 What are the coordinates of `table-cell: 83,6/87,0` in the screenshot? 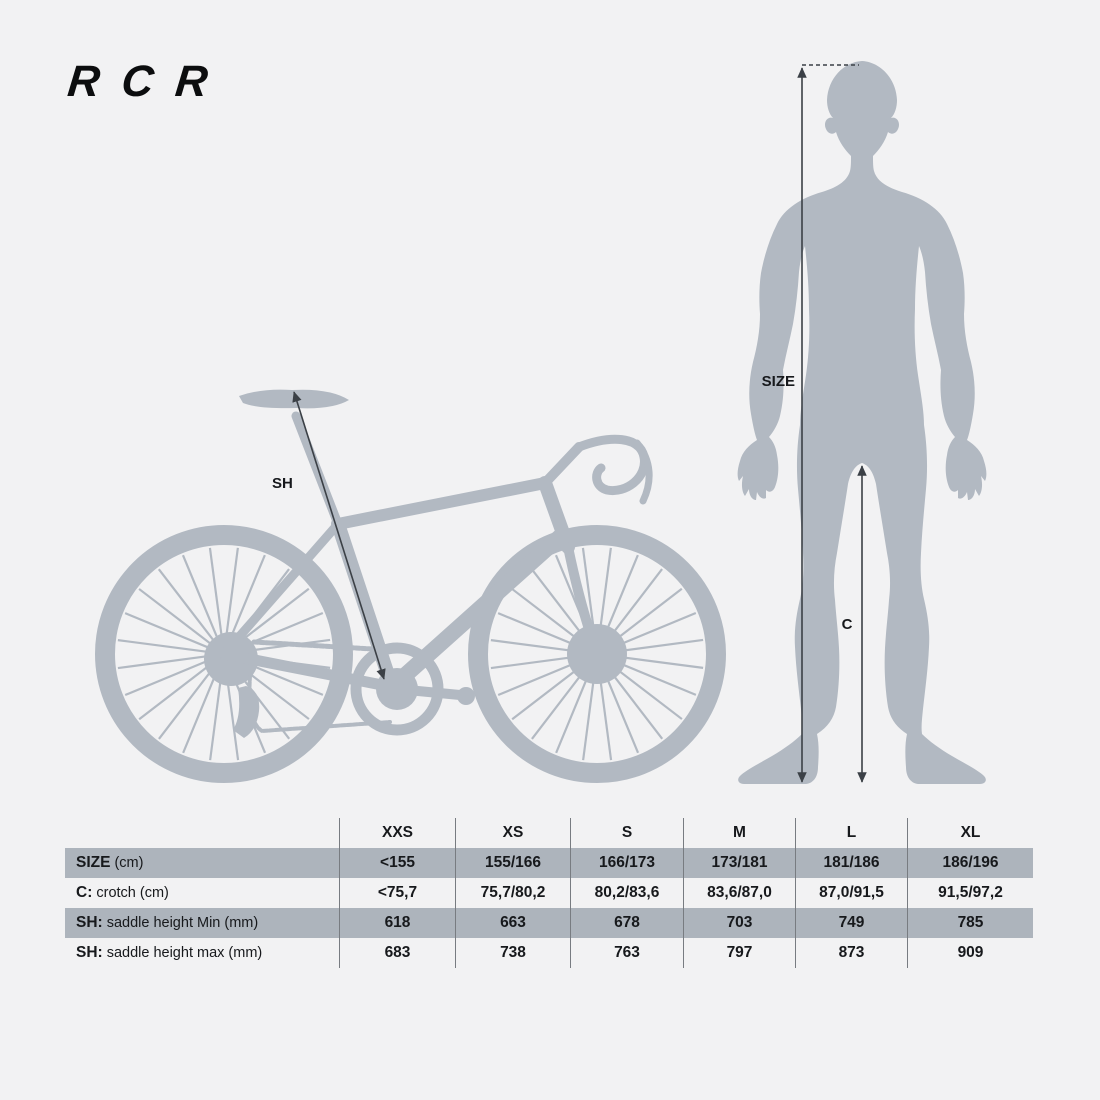 It's located at (739, 893).